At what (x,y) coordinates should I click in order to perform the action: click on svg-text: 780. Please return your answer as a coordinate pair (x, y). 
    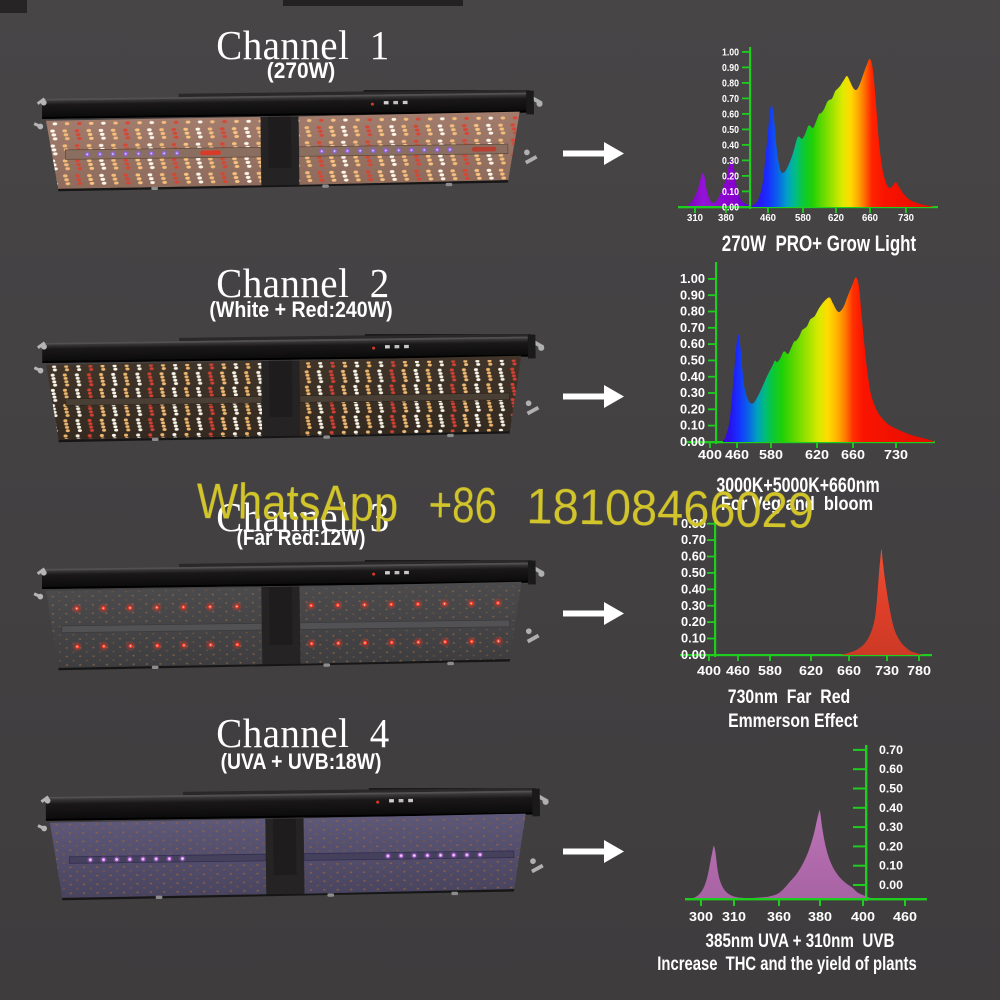
    Looking at the image, I should click on (919, 671).